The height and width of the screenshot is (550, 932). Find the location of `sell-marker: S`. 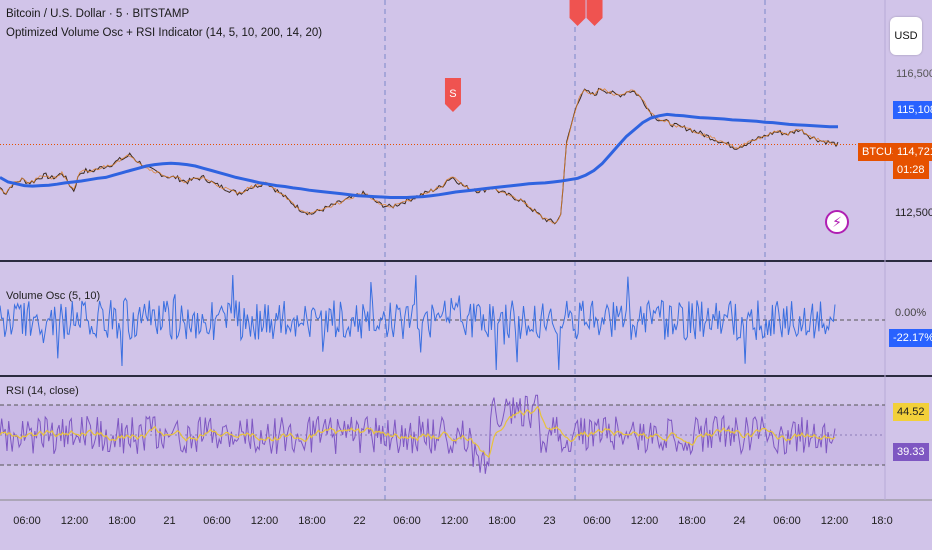

sell-marker: S is located at coordinates (452, 95).